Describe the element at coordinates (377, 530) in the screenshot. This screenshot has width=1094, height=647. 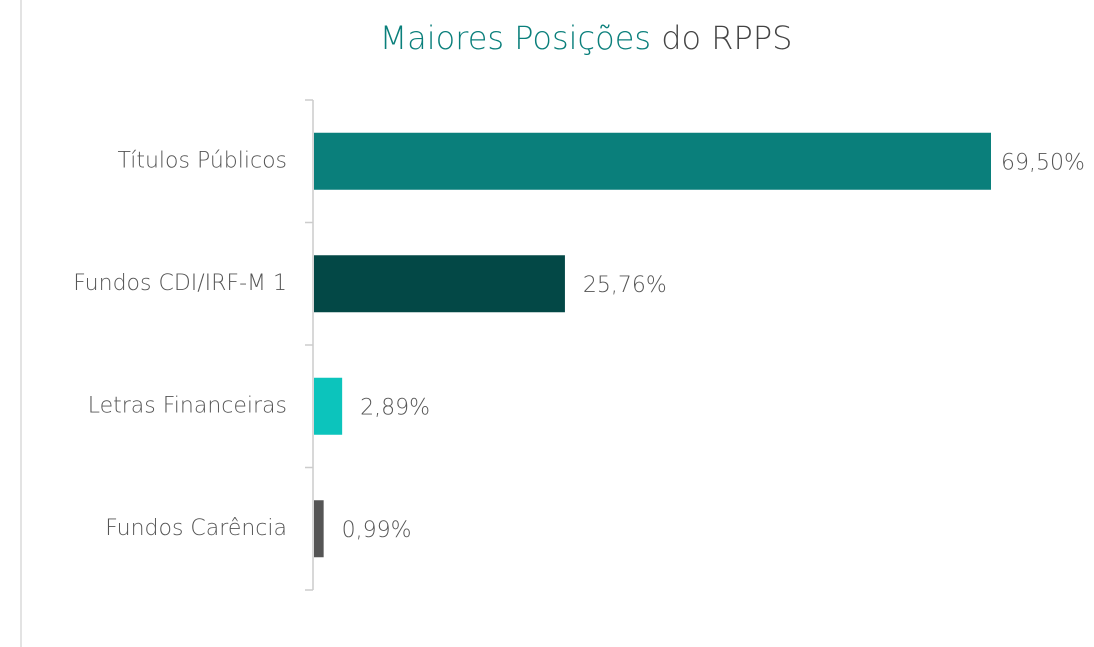
I see `value-label: 0,99%` at that location.